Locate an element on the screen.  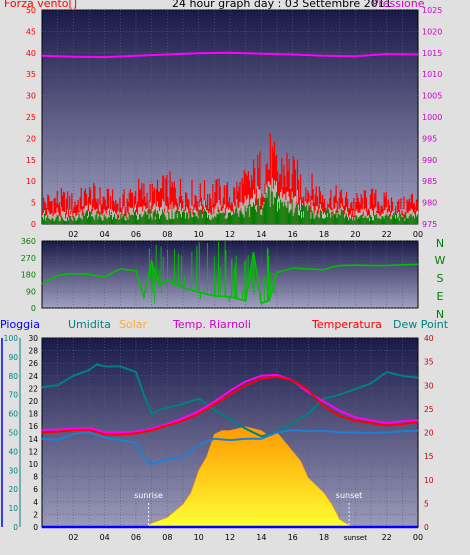
x-tick-label: 18 is located at coordinates (324, 234).